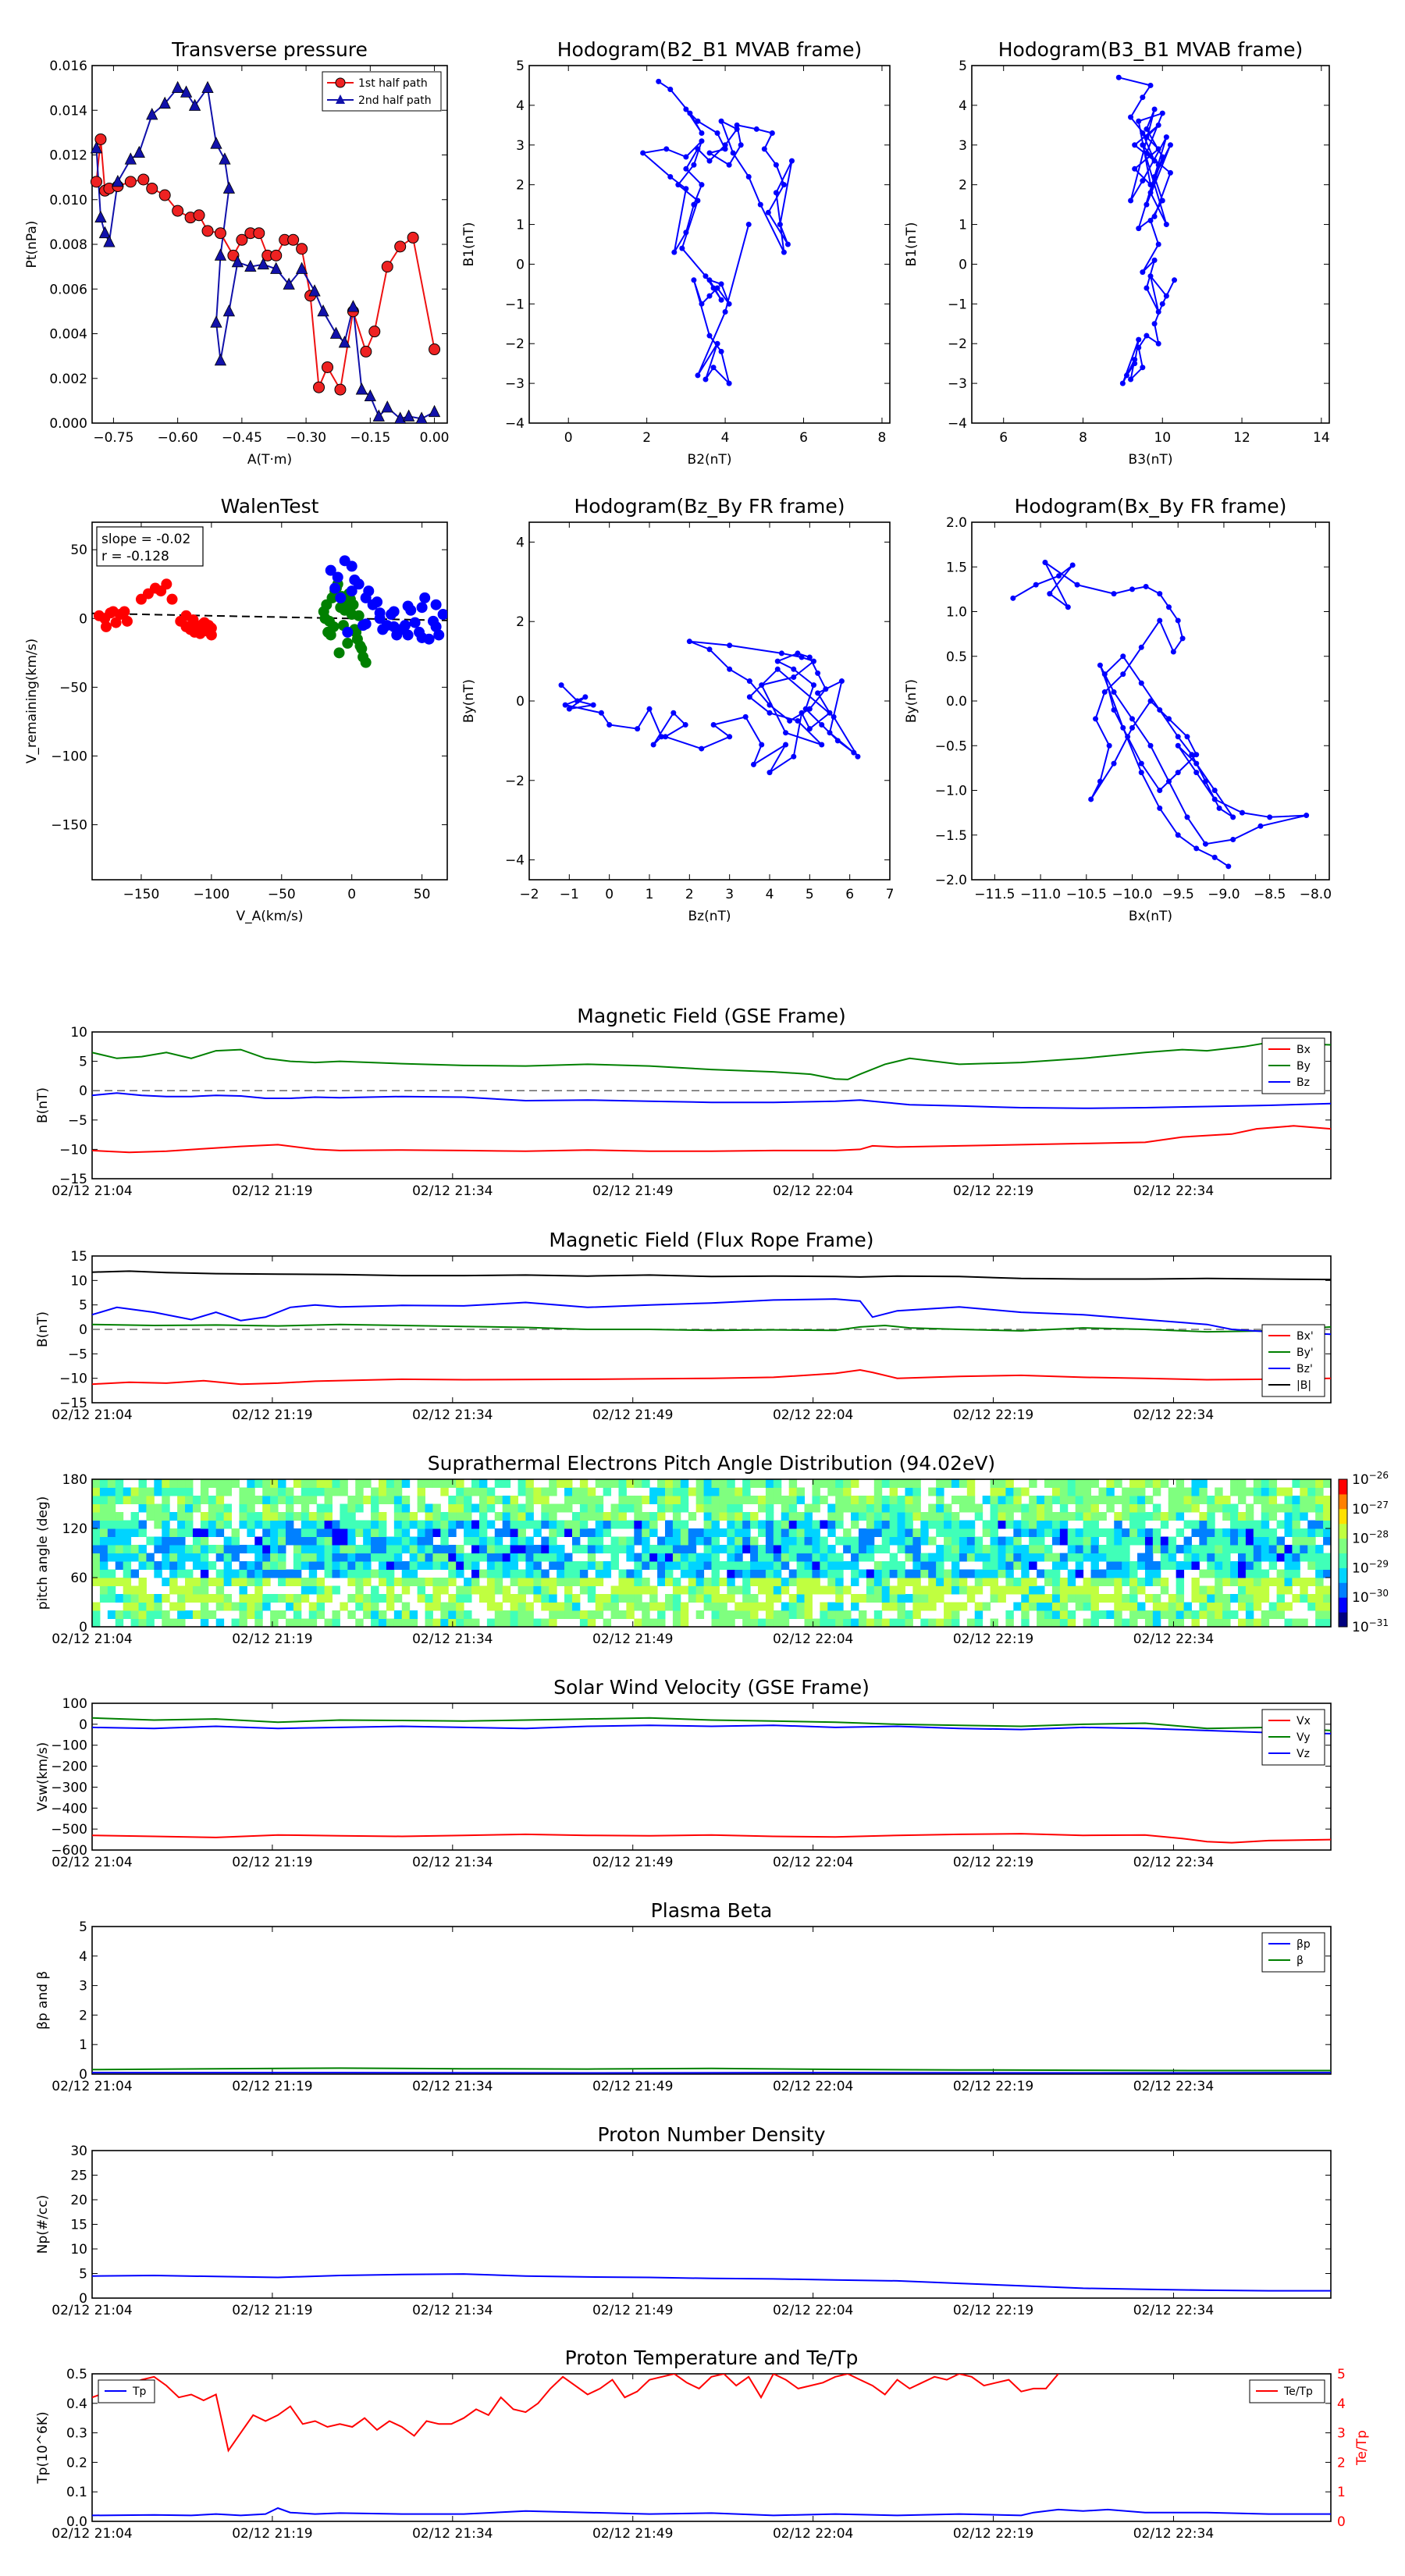 This screenshot has width=1405, height=2576. What do you see at coordinates (993, 1639) in the screenshot?
I see `time-tick-label: 02/12 22:19` at bounding box center [993, 1639].